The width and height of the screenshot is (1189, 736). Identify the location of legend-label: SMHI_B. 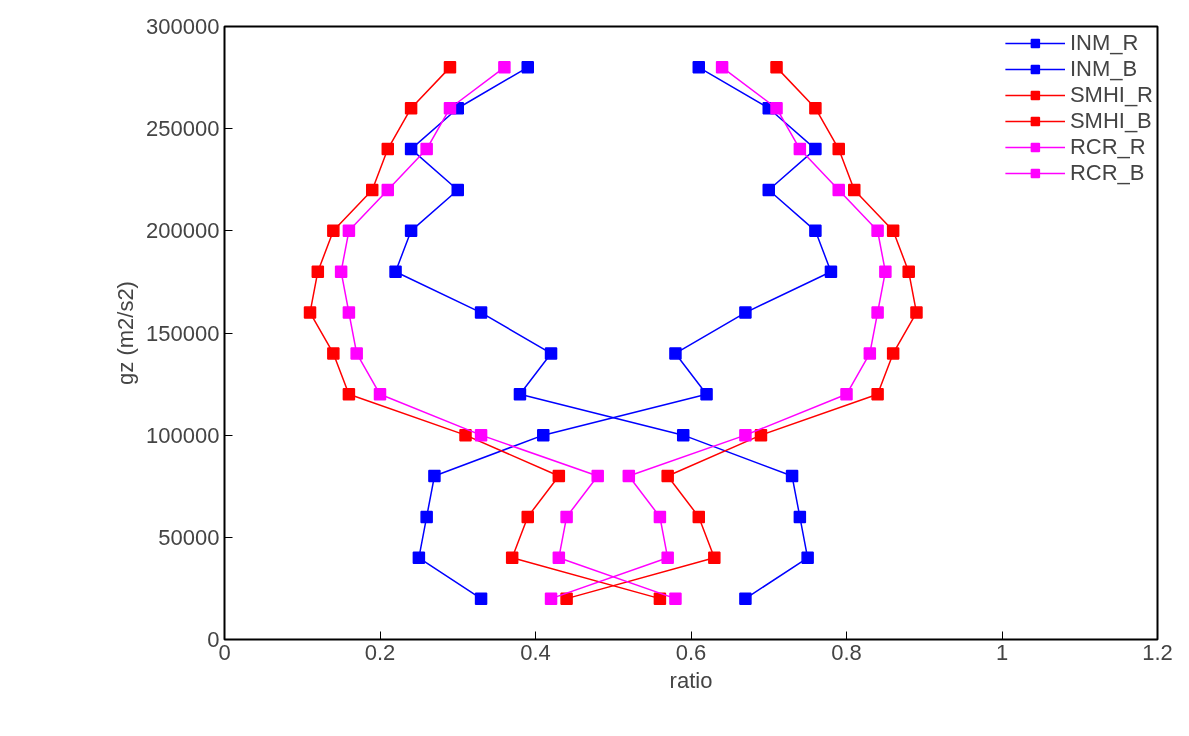
(1110, 121).